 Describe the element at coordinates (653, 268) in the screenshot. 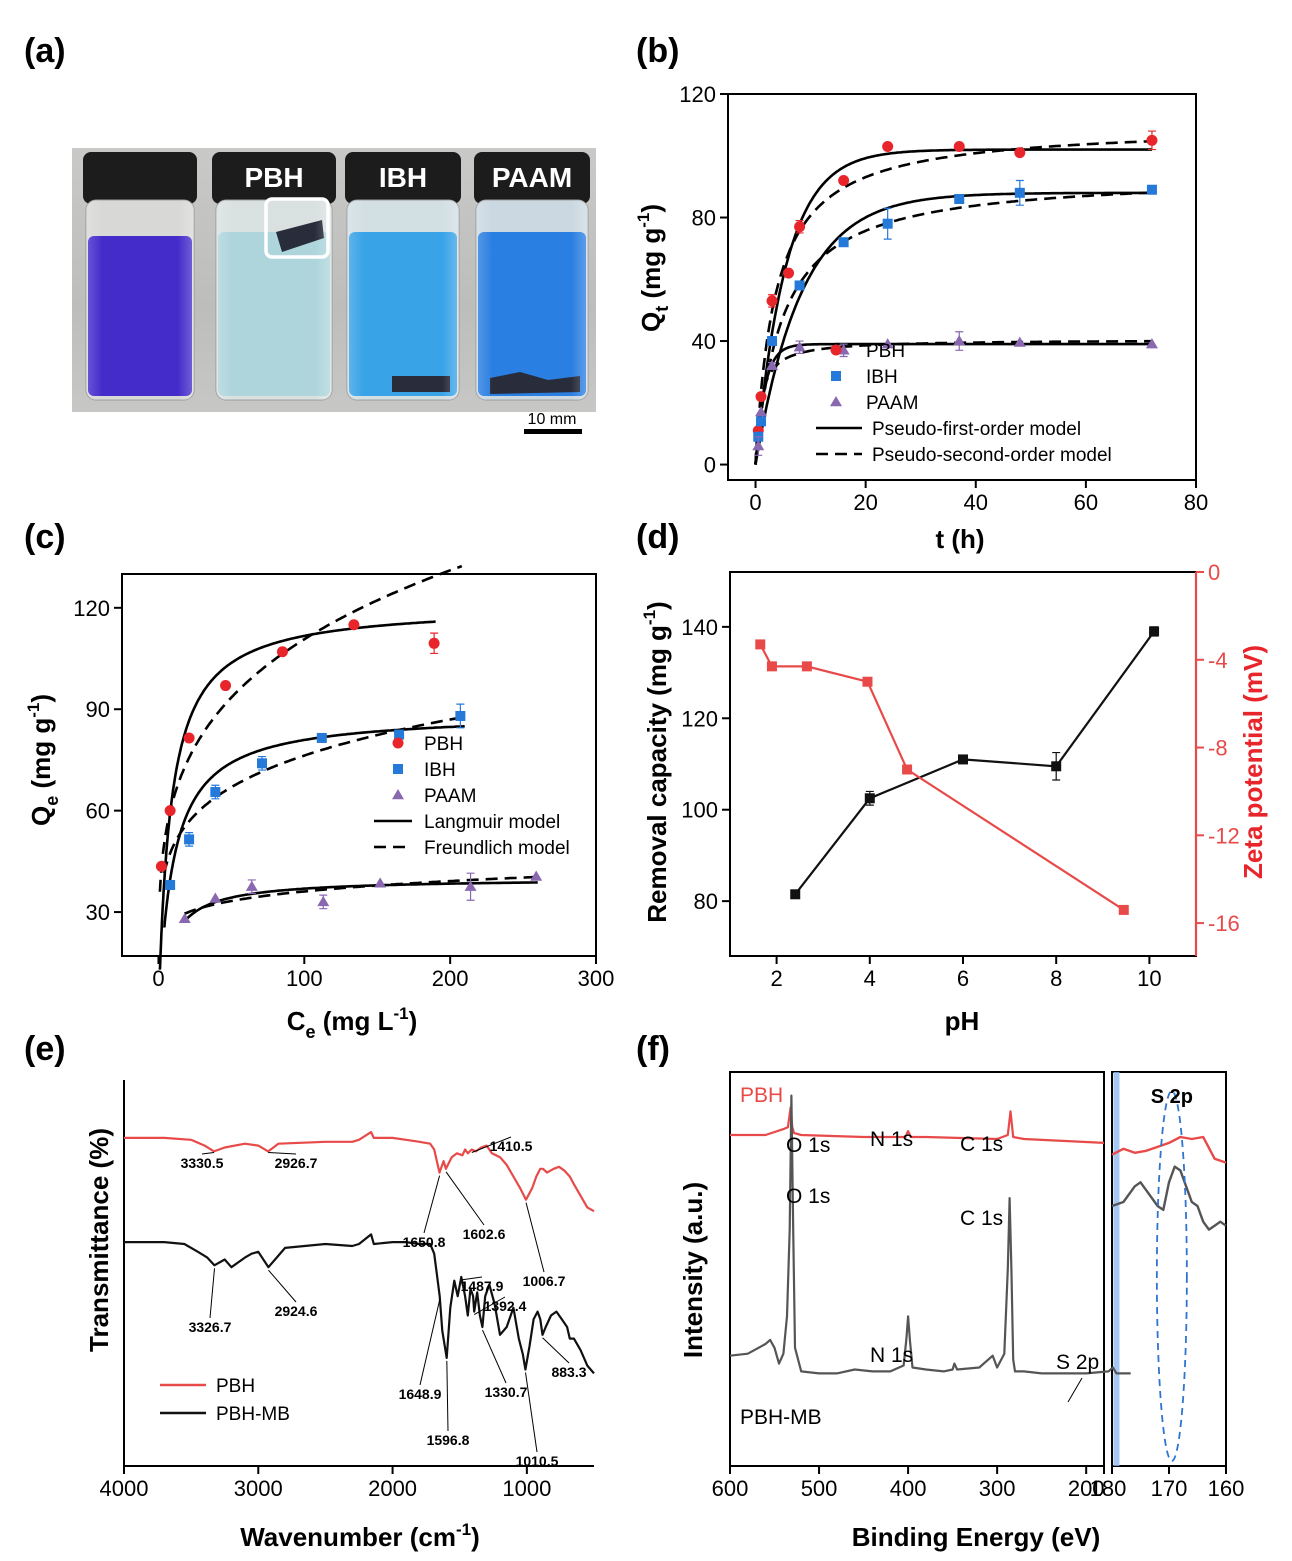

I see `b-ylabel: Qt (mg g-1)` at that location.